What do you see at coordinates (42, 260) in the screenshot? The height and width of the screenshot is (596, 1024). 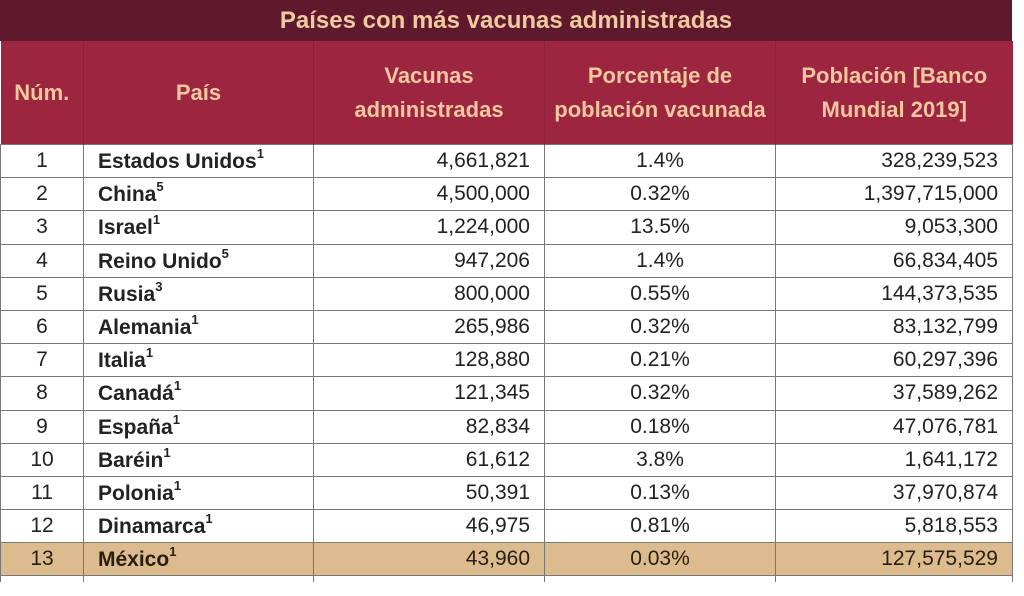 I see `row-num: 4` at bounding box center [42, 260].